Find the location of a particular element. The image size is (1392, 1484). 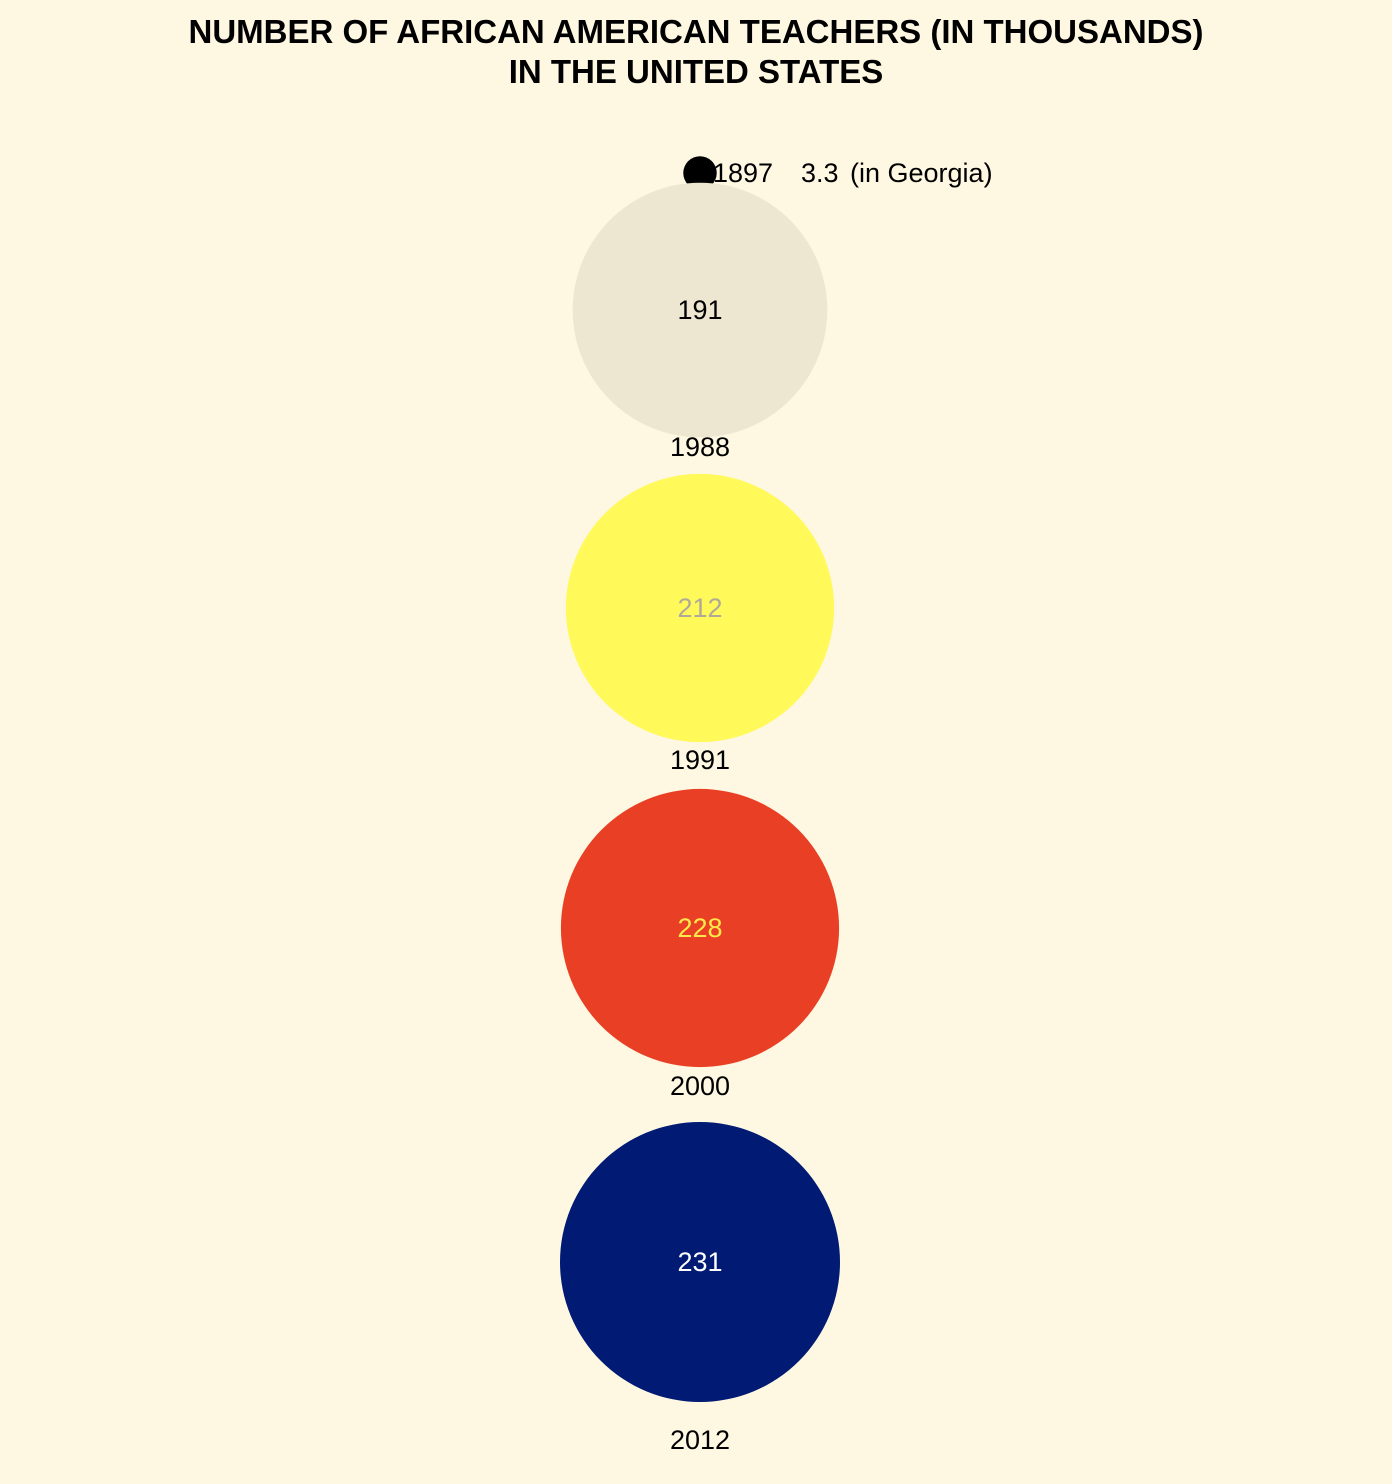

value-label-1897: 3.3 is located at coordinates (820, 173).